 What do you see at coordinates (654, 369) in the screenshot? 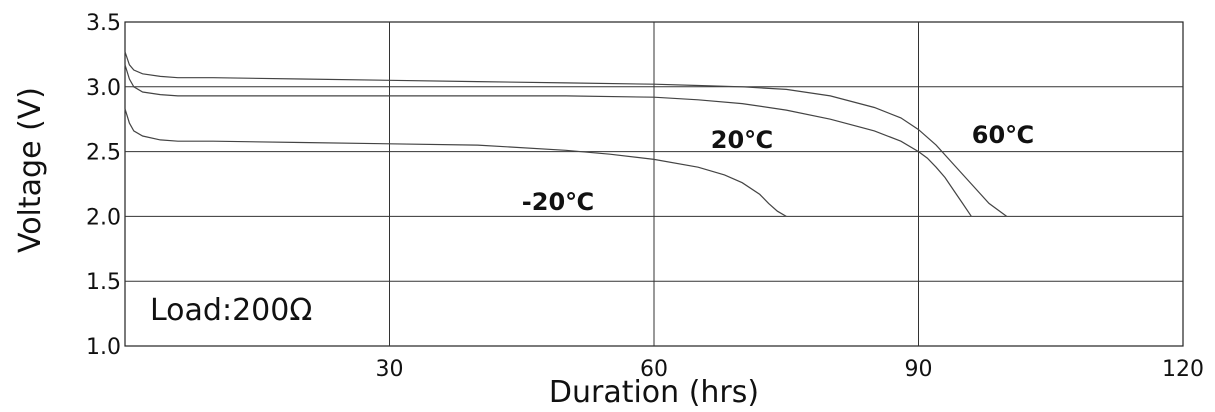
I see `x-tick-label: 60` at bounding box center [654, 369].